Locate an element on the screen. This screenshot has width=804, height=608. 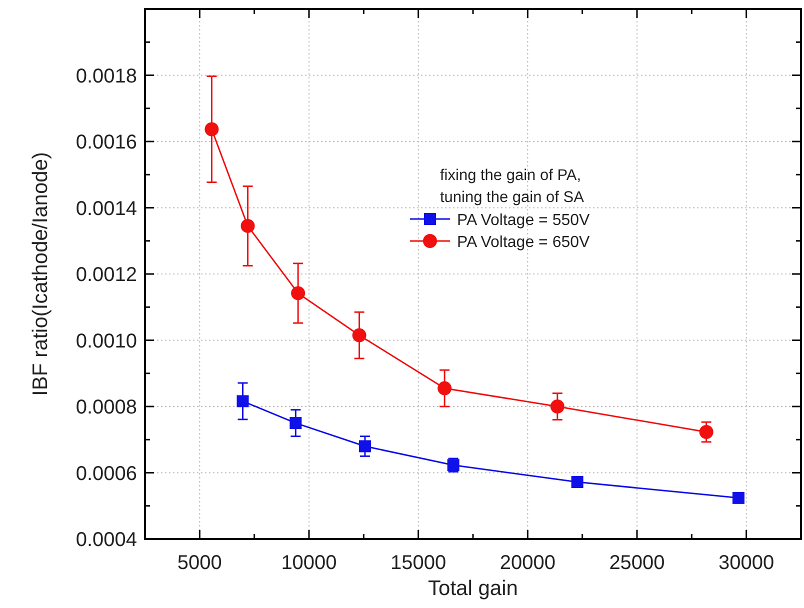
y-tick-label: 0.0006 is located at coordinates (106, 473).